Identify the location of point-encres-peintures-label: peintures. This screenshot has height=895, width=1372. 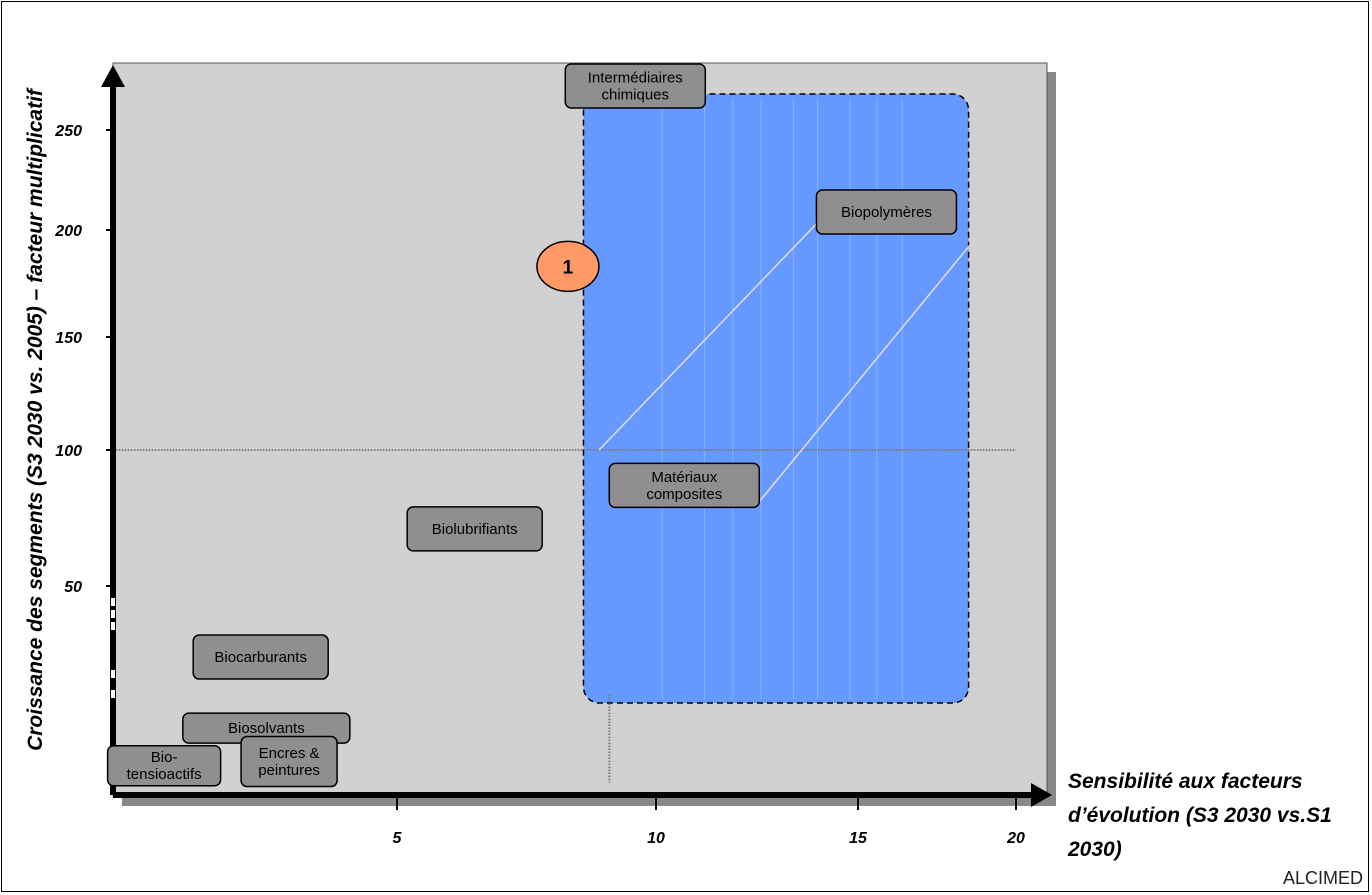
(289, 770).